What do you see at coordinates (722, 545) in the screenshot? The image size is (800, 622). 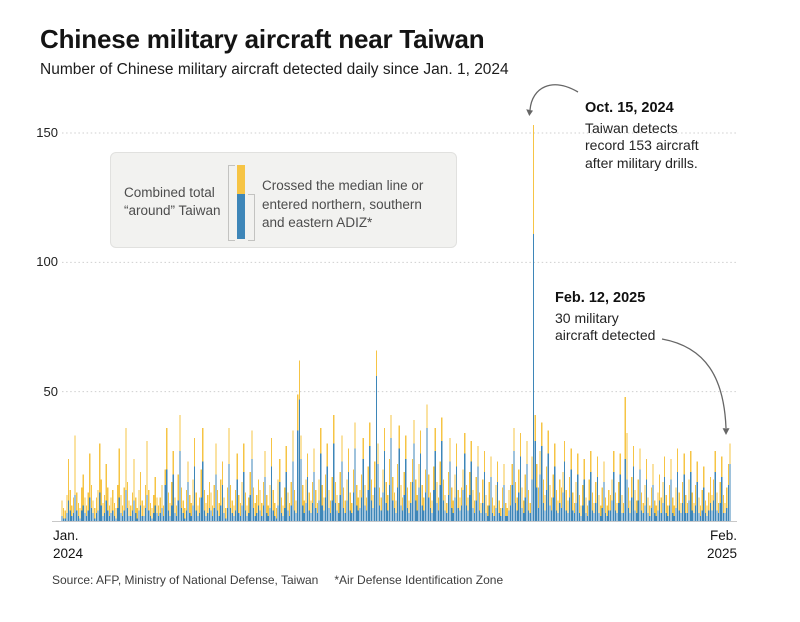 I see `x-tick-end: Feb. 2025` at bounding box center [722, 545].